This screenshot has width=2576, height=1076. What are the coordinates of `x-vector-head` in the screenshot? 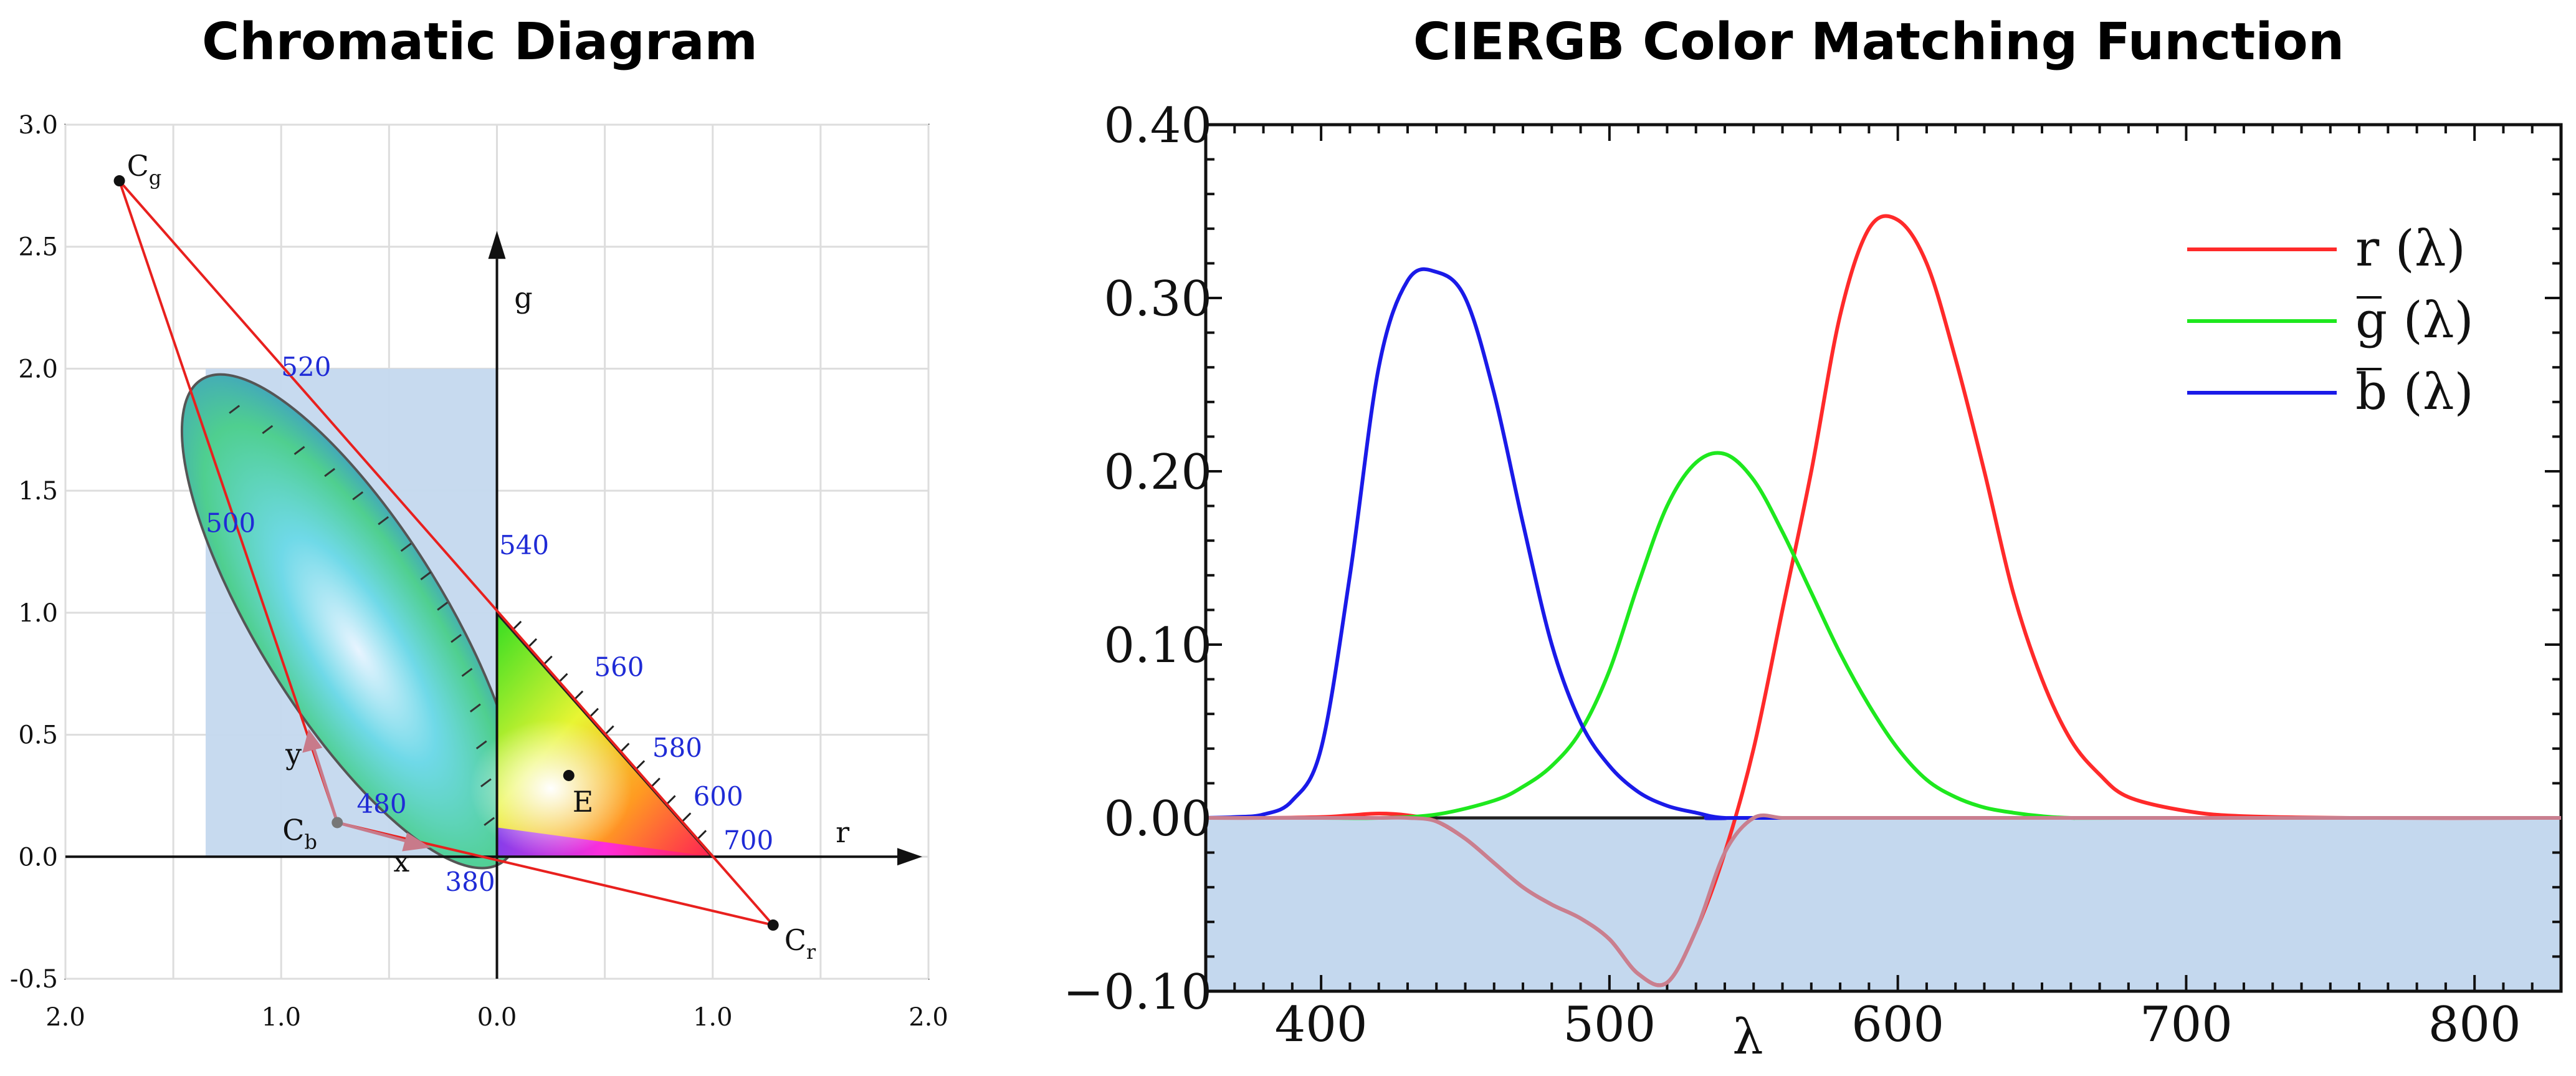 It's located at (416, 842).